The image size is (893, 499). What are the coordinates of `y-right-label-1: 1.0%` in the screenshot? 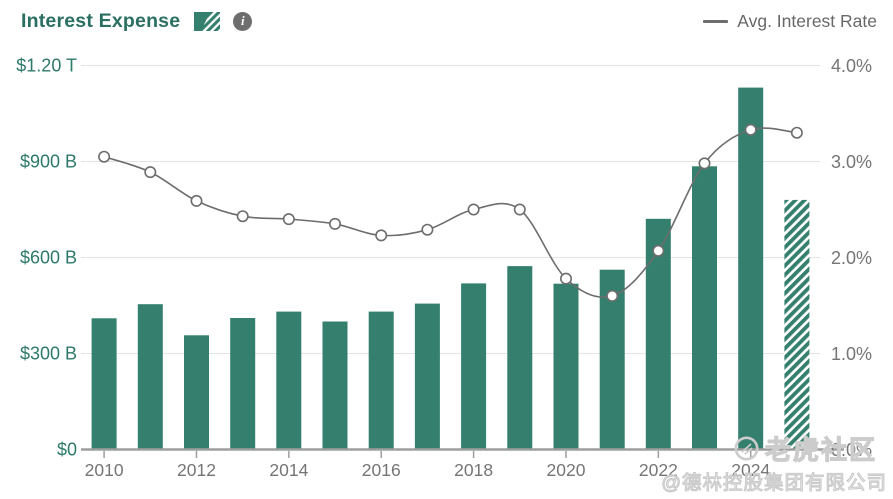 It's located at (851, 354).